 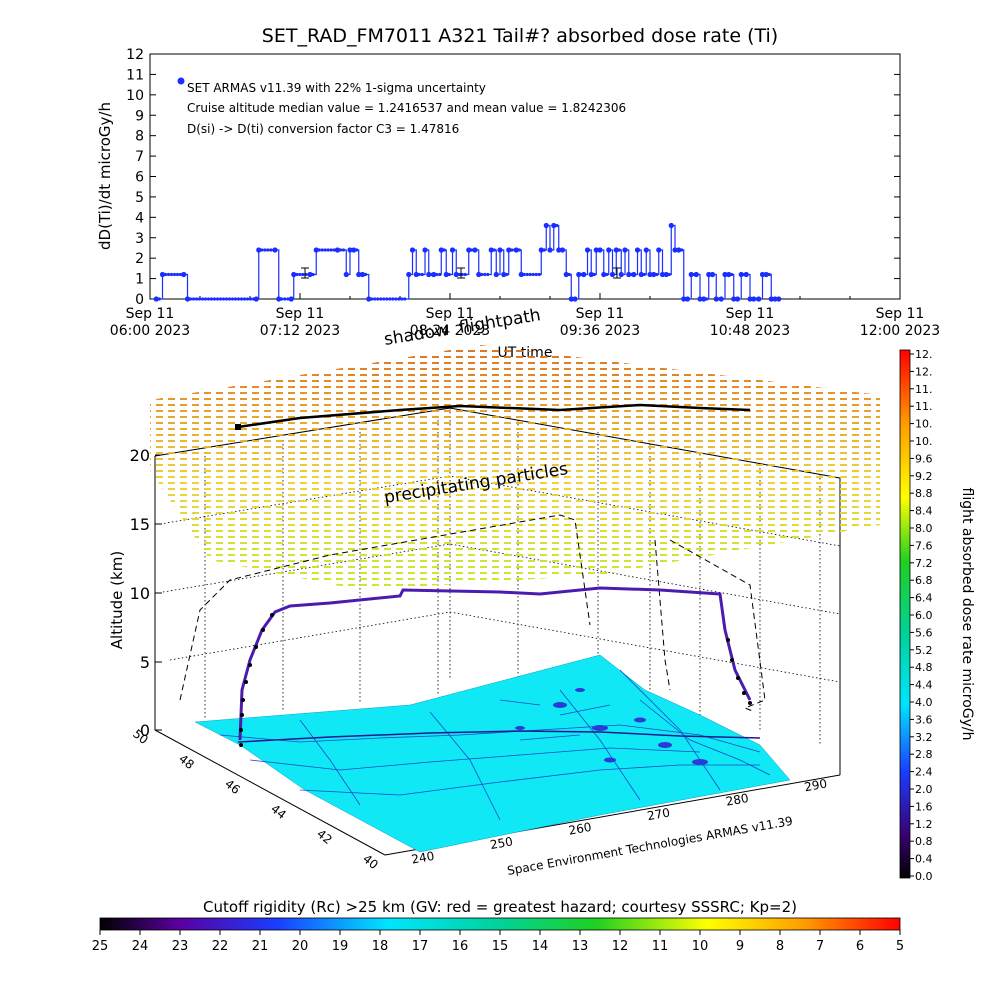 I want to click on dose-tick-label: 3.6, so click(x=924, y=719).